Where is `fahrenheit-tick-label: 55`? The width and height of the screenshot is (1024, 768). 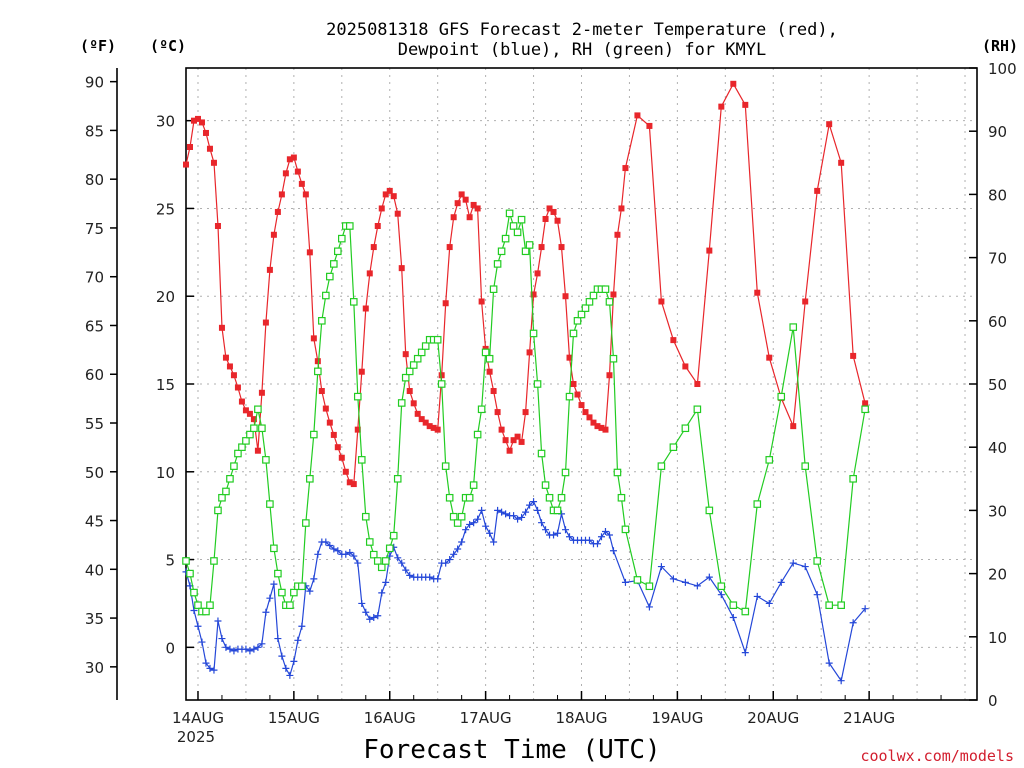 fahrenheit-tick-label: 55 is located at coordinates (94, 424).